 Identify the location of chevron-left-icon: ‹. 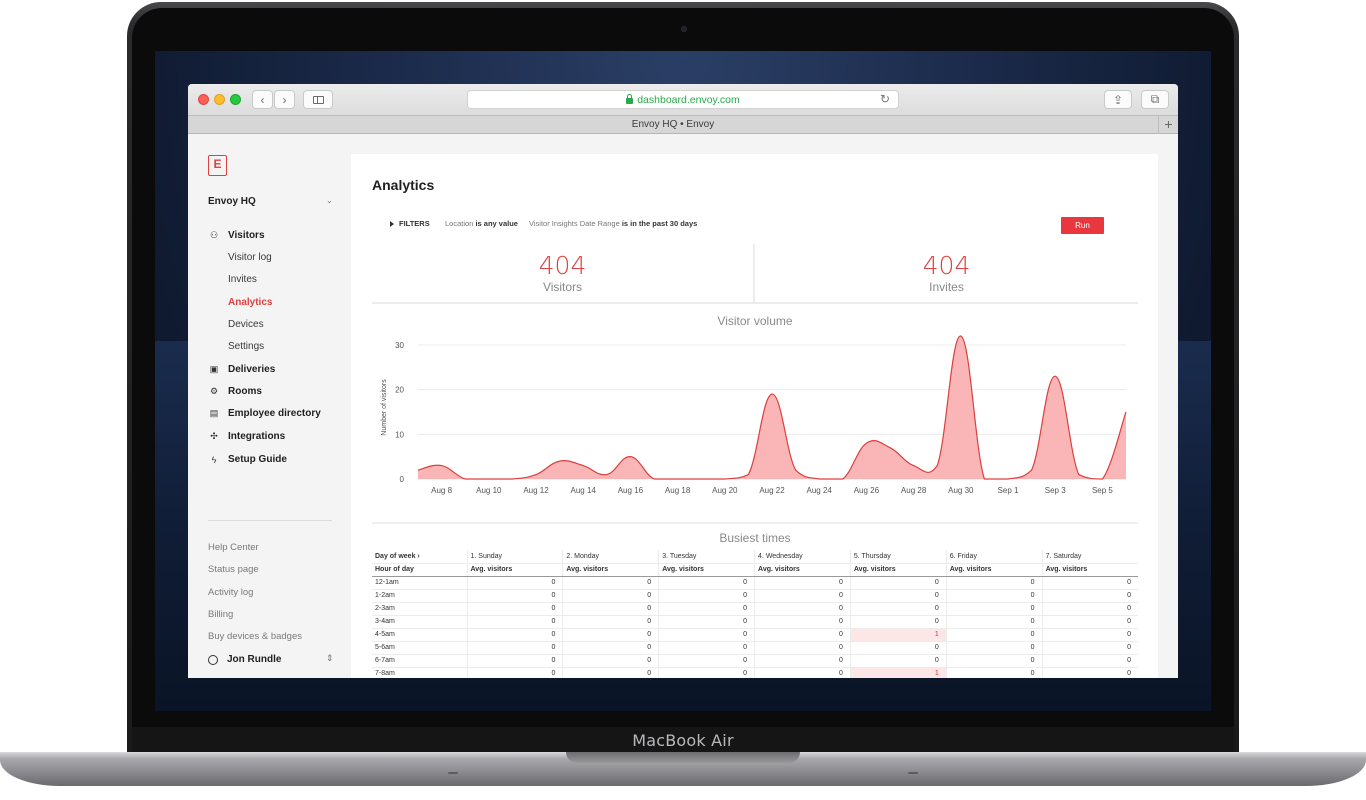
(262, 99).